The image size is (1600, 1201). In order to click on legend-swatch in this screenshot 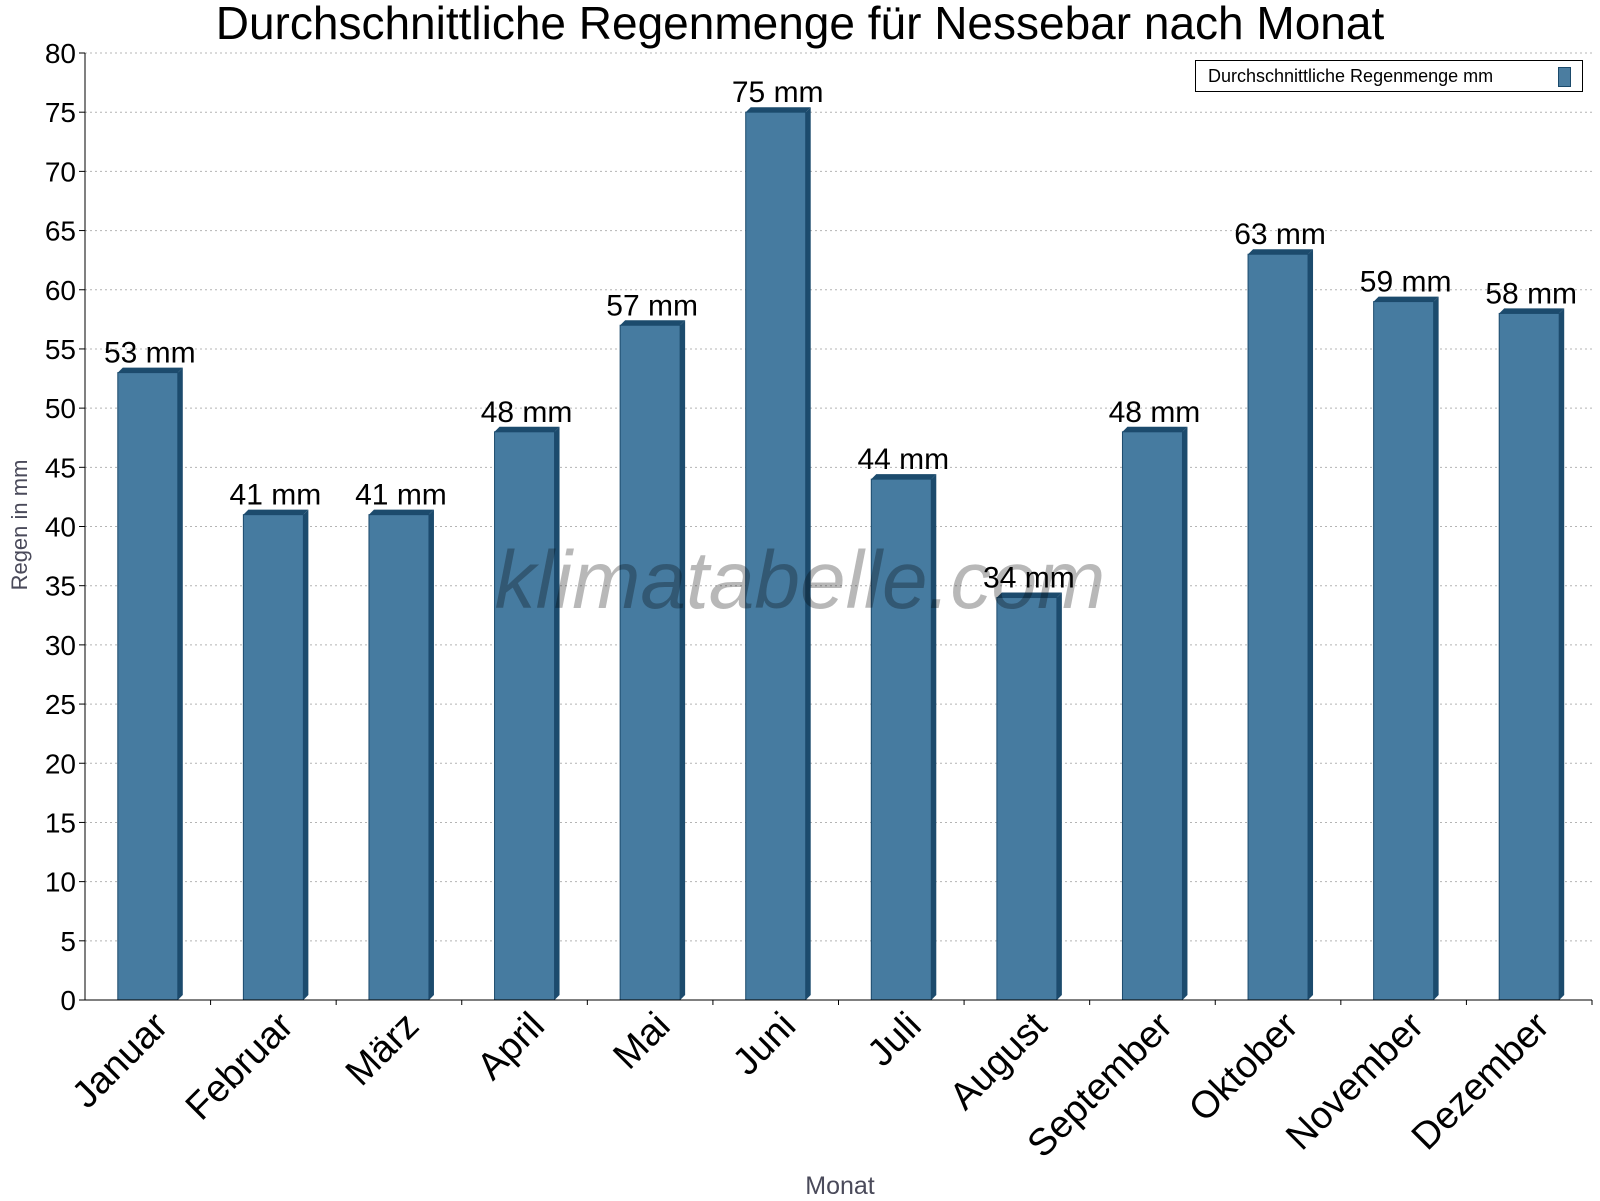, I will do `click(1564, 77)`.